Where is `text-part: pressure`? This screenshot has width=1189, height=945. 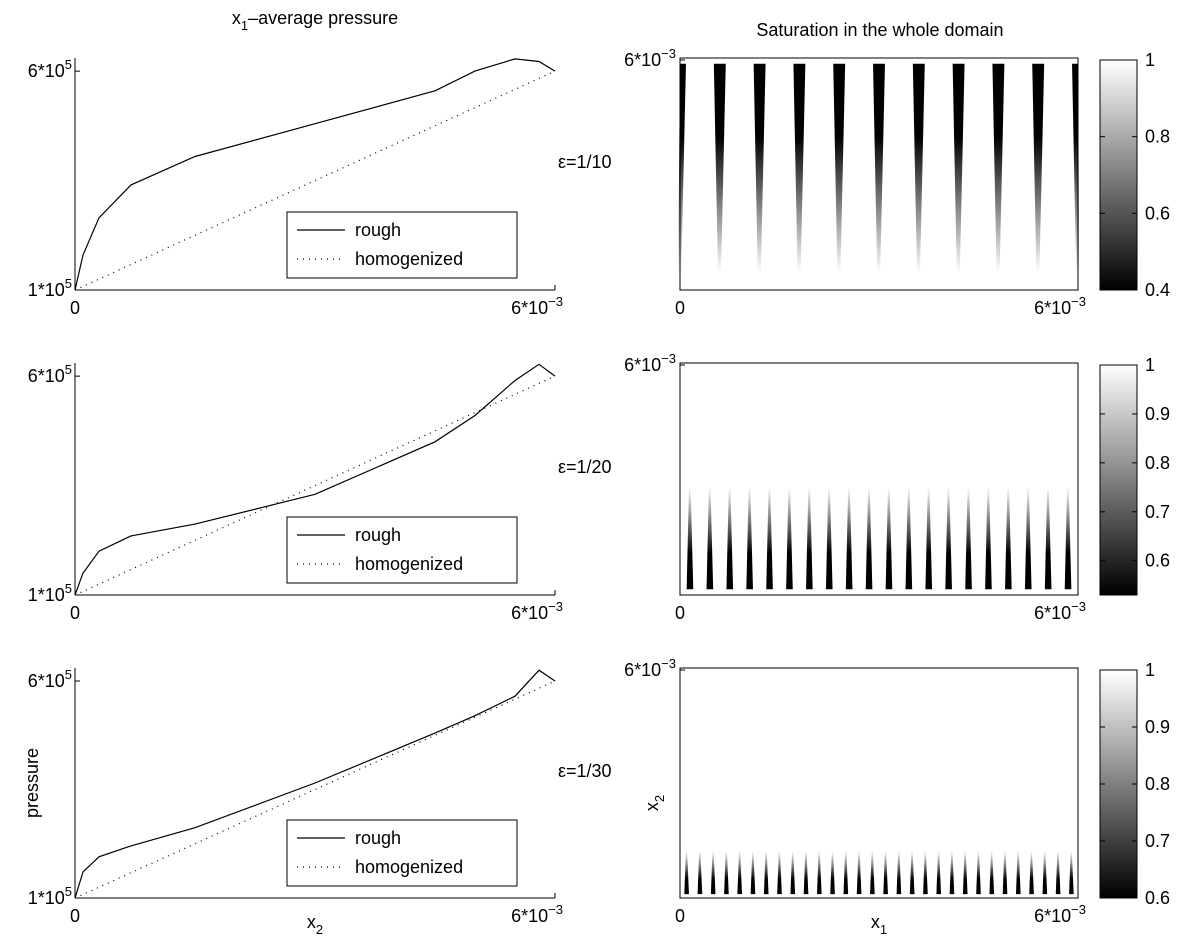
text-part: pressure is located at coordinates (32, 783).